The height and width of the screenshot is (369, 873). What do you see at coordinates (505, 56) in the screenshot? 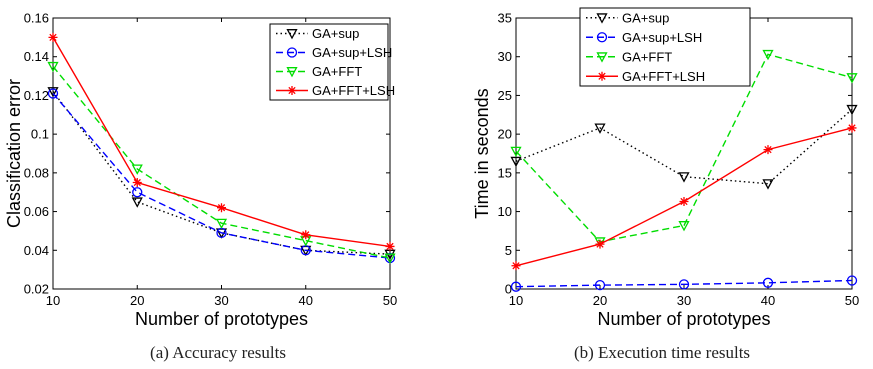
I see `y-tick-label: 30` at bounding box center [505, 56].